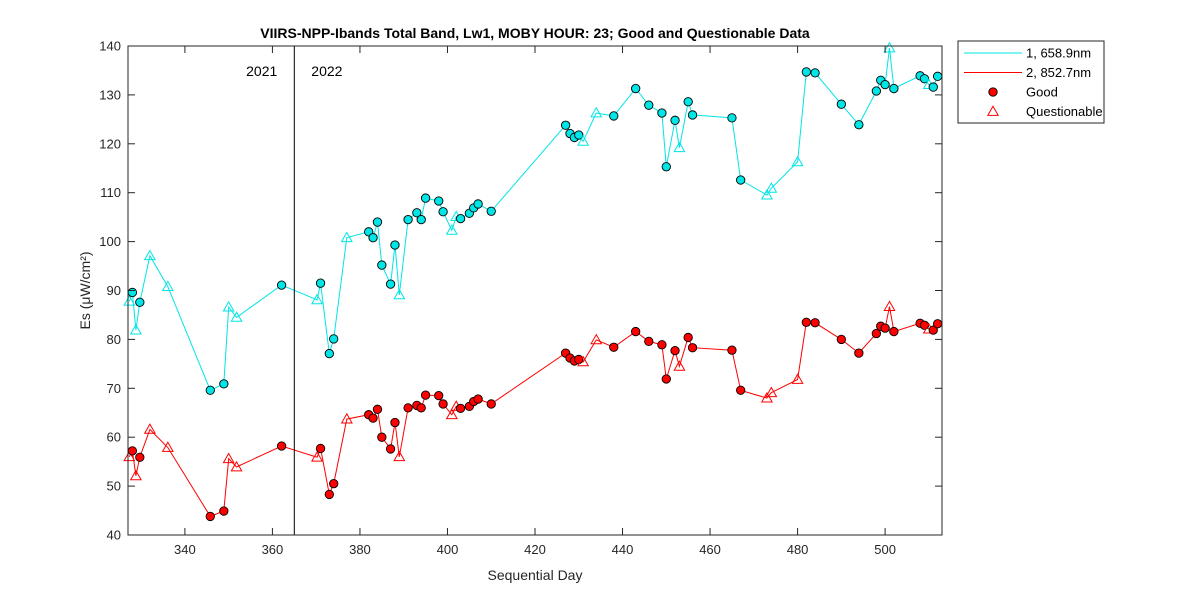 This screenshot has width=1200, height=600. I want to click on y-tick-label: 60, so click(114, 437).